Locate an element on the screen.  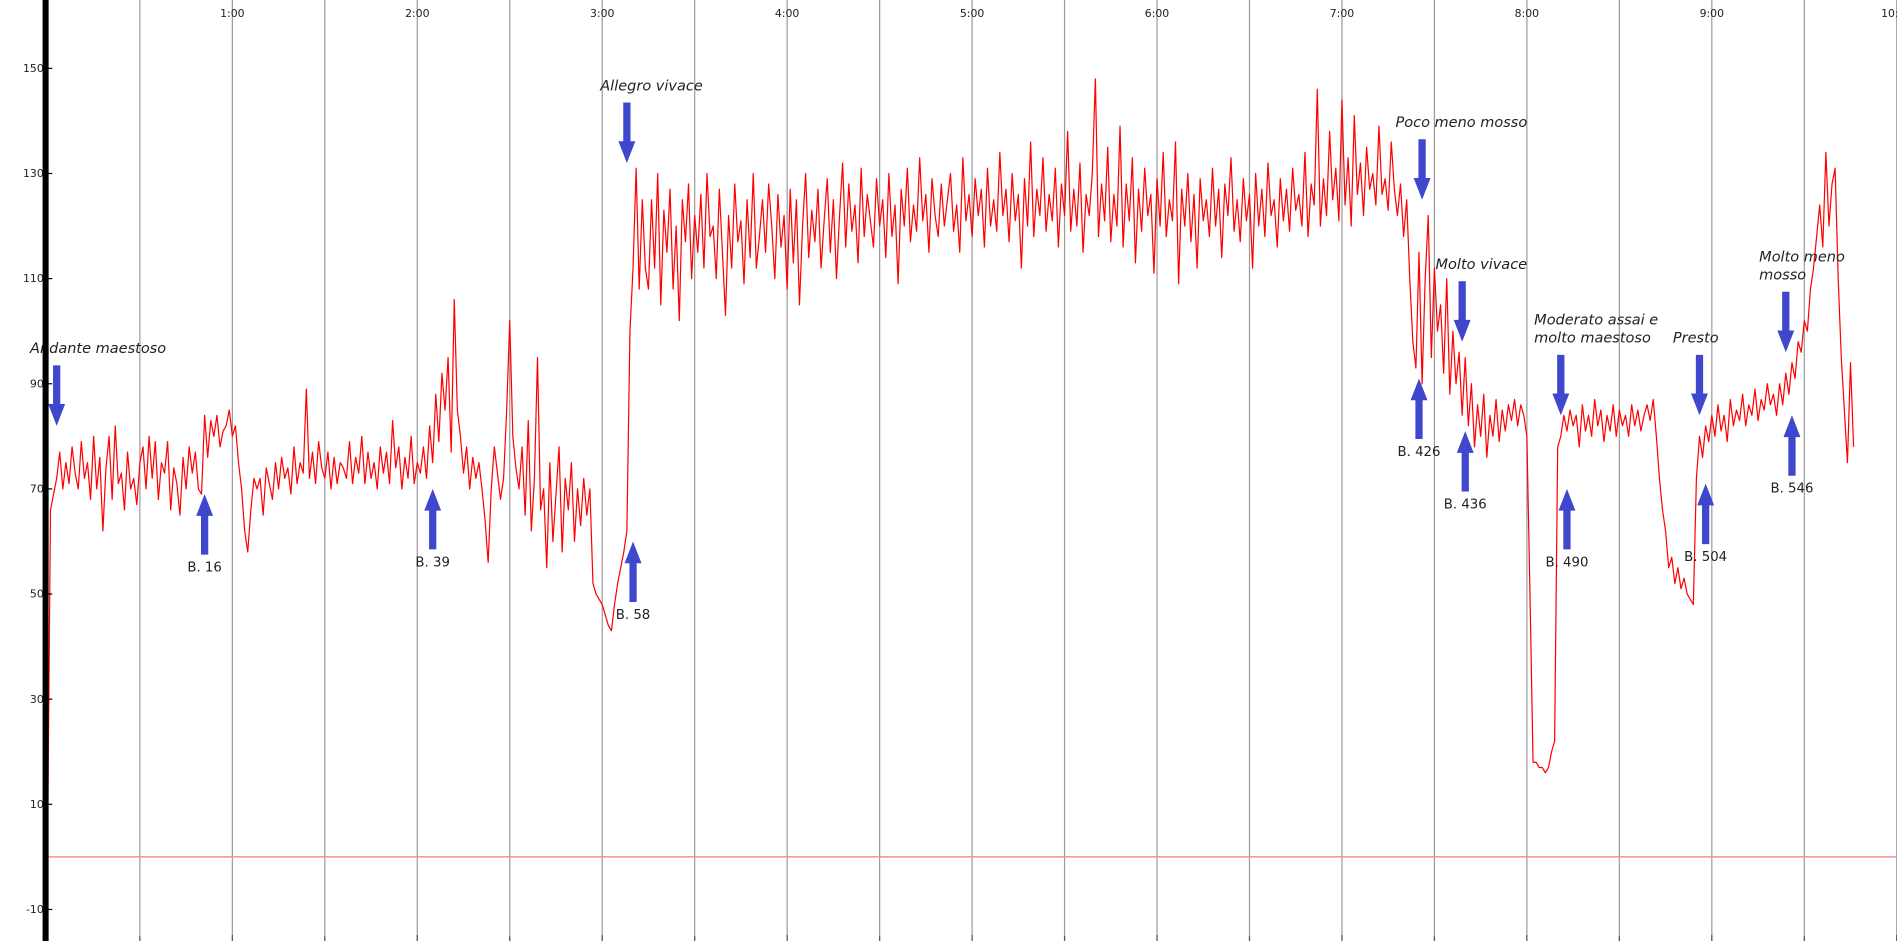
x-tick-label: 4:00 is located at coordinates (787, 13).